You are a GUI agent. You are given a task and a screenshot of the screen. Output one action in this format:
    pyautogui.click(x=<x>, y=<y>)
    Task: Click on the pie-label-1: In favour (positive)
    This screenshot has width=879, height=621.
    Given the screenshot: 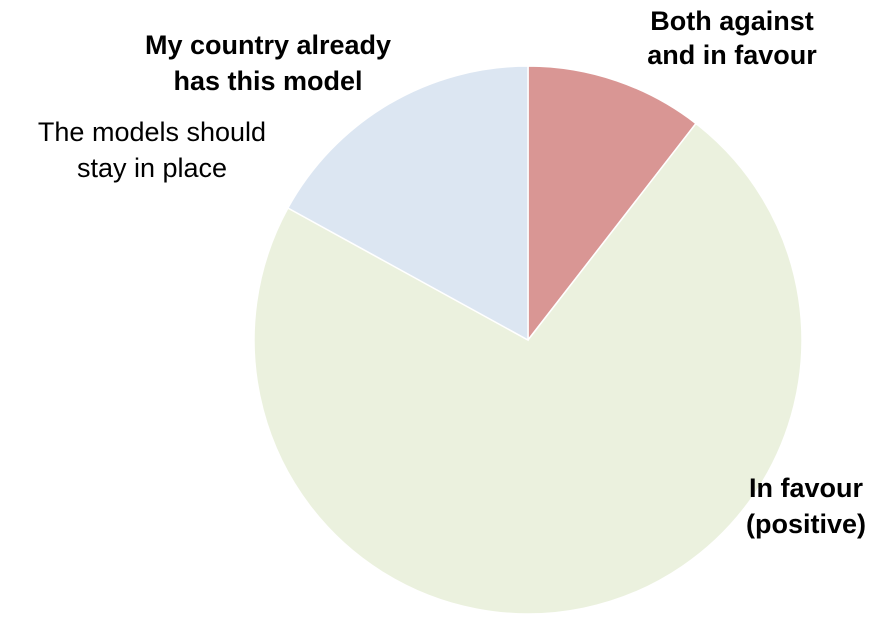 What is the action you would take?
    pyautogui.click(x=806, y=506)
    